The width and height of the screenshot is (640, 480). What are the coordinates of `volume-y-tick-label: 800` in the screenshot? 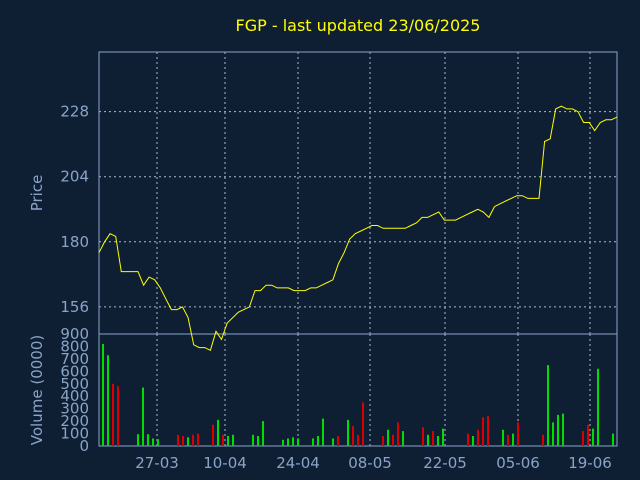 It's located at (74, 346).